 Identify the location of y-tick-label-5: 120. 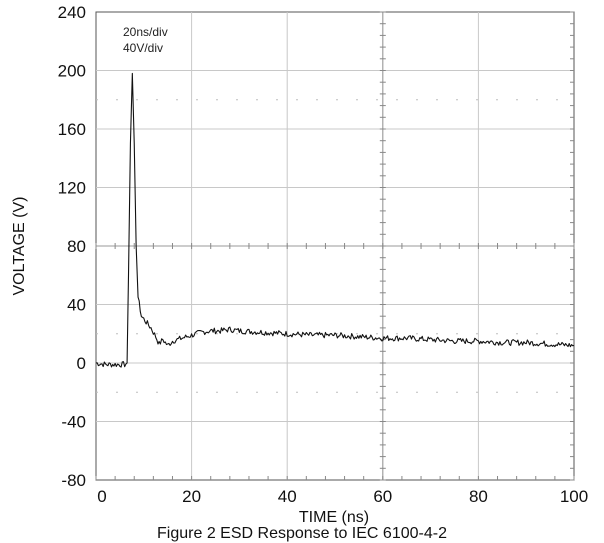
(72, 188).